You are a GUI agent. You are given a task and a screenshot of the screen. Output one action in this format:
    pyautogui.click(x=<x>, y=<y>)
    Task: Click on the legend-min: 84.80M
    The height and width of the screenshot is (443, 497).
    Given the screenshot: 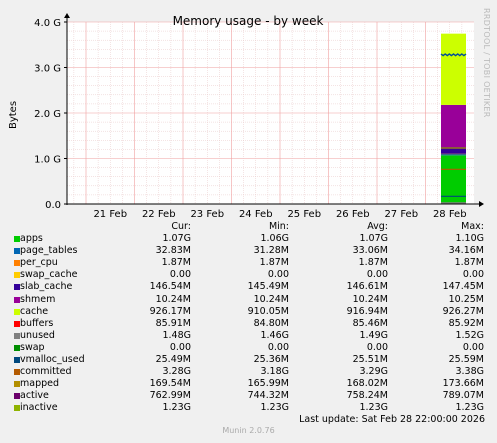 What is the action you would take?
    pyautogui.click(x=271, y=323)
    